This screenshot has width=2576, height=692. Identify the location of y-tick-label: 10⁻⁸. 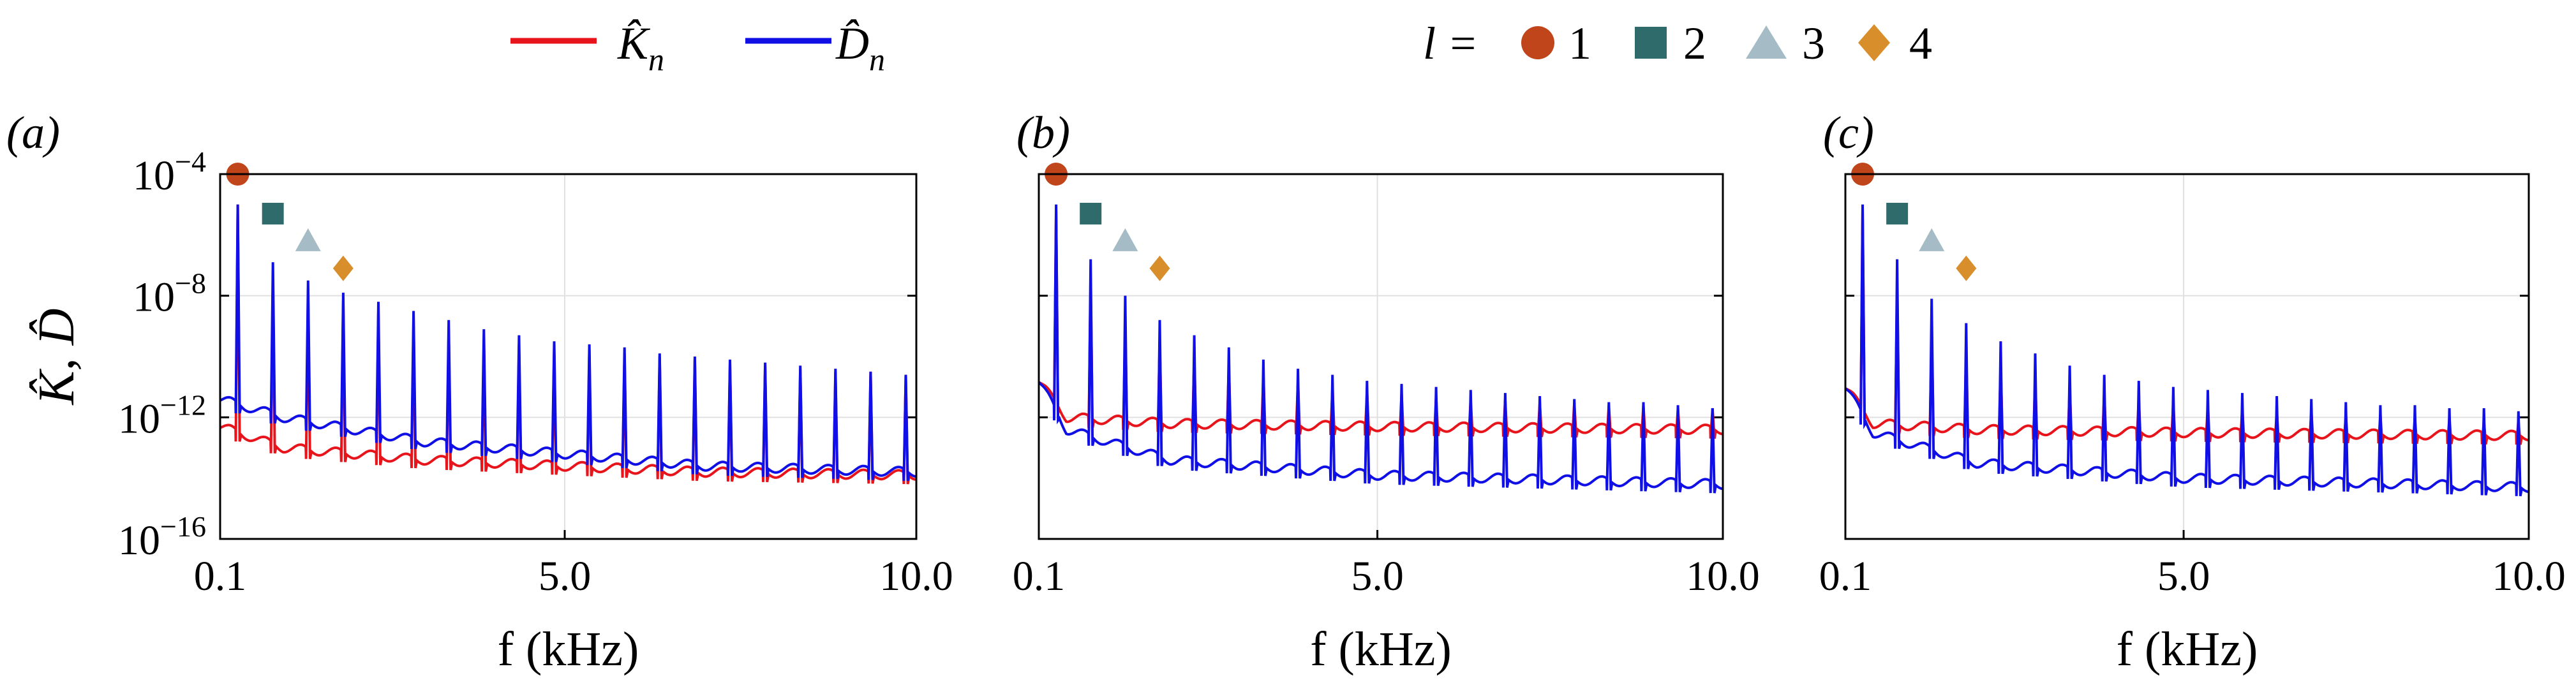
(169, 294).